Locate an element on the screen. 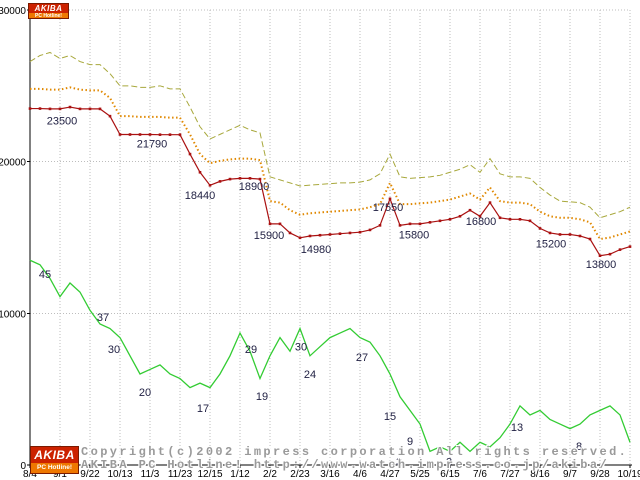  x-tick-label: 4/6 is located at coordinates (360, 474).